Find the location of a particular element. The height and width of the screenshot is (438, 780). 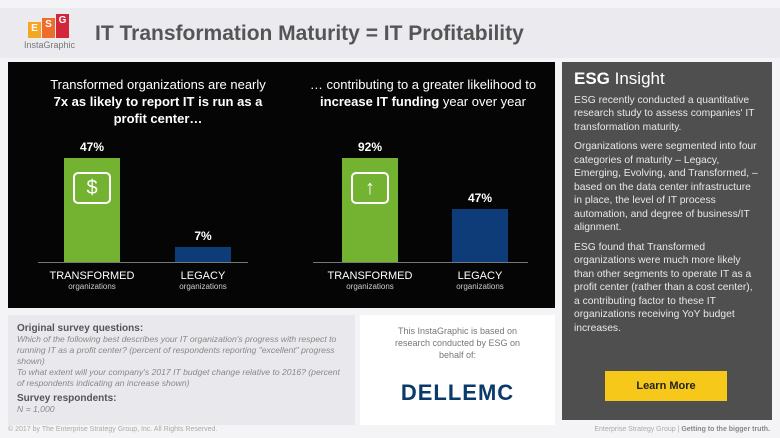

money-bag-icon: $ is located at coordinates (92, 188).